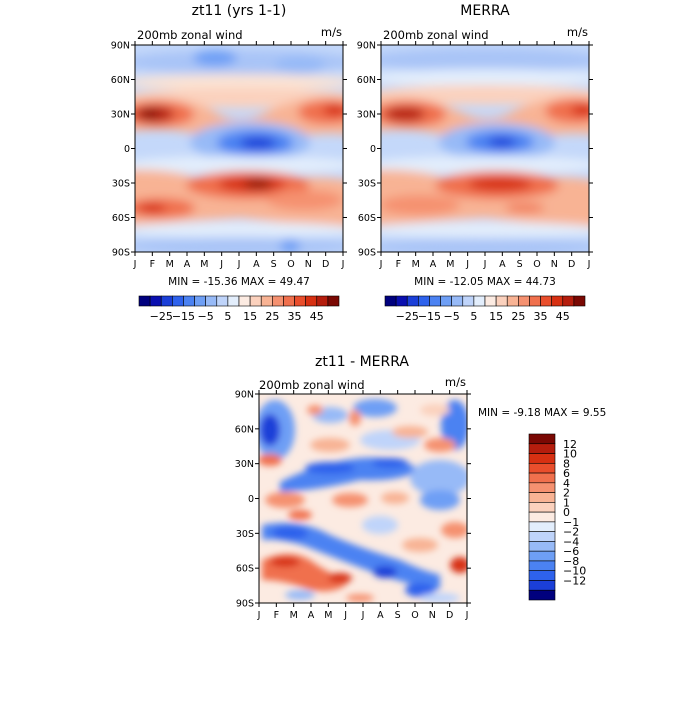 This screenshot has width=700, height=704. What do you see at coordinates (566, 473) in the screenshot?
I see `colorbar-label: 6` at bounding box center [566, 473].